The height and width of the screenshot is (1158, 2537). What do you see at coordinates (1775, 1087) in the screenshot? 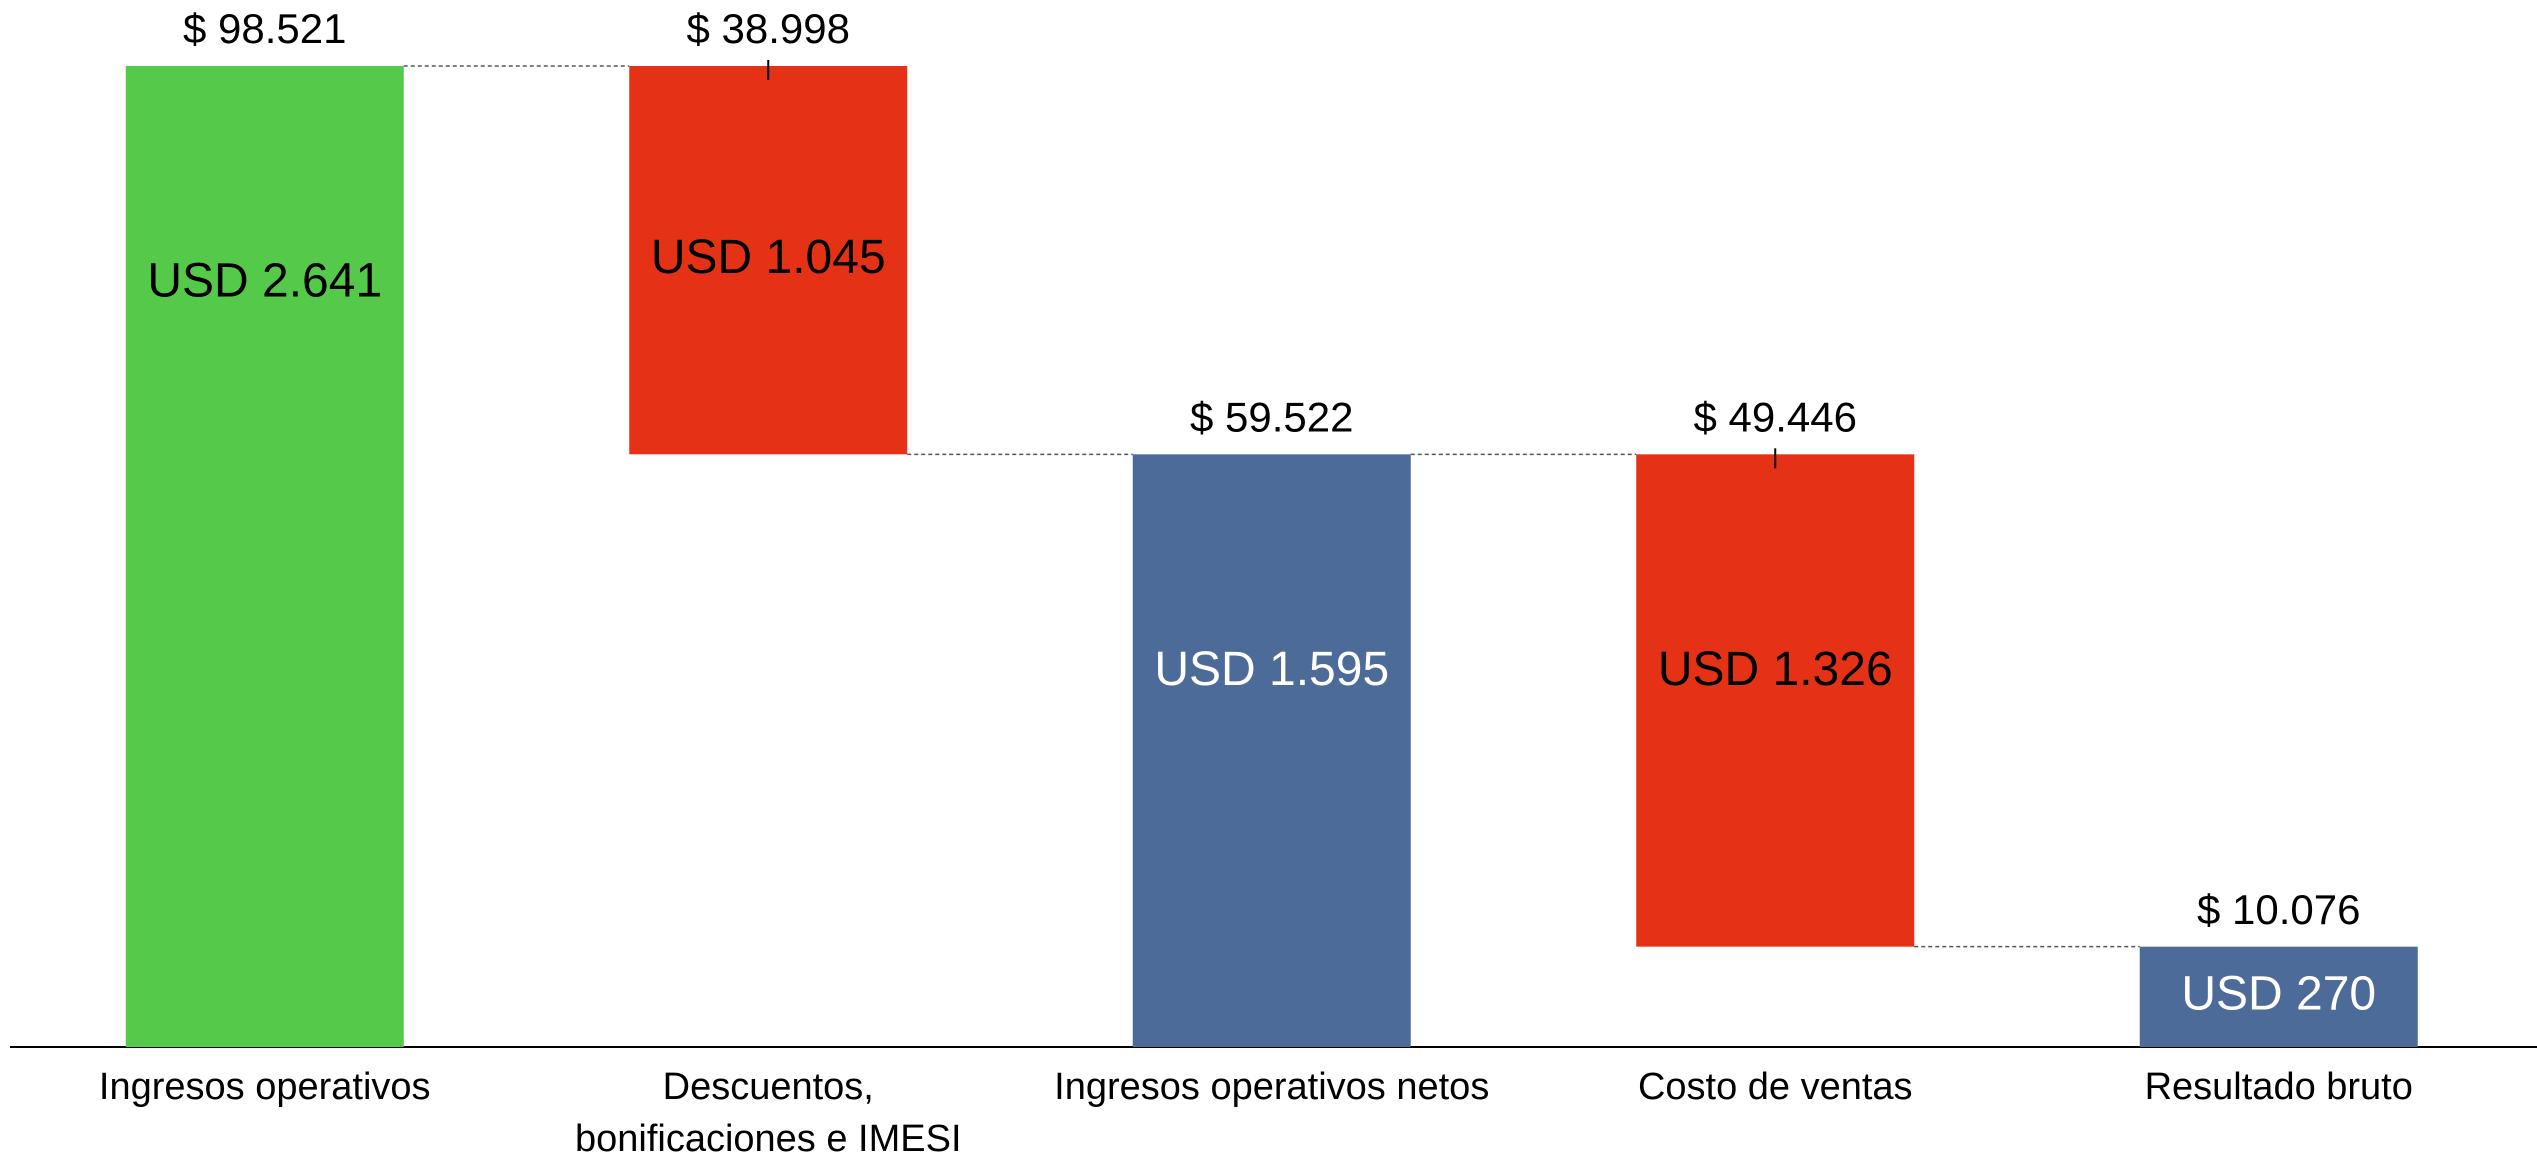
I see `x-tick-label: Costo de ventas` at bounding box center [1775, 1087].